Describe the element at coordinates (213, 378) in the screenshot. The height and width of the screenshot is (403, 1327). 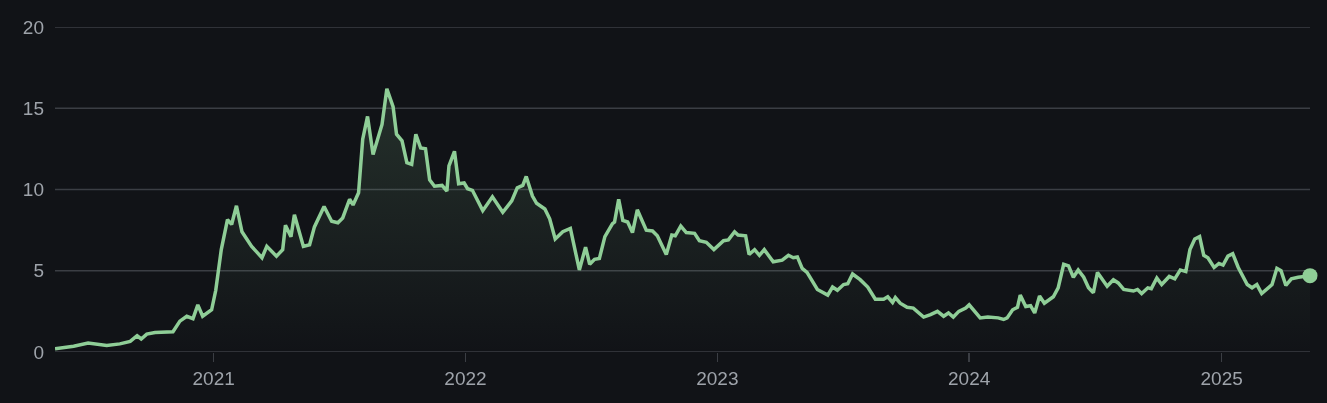
I see `x-tick-label: 2021` at that location.